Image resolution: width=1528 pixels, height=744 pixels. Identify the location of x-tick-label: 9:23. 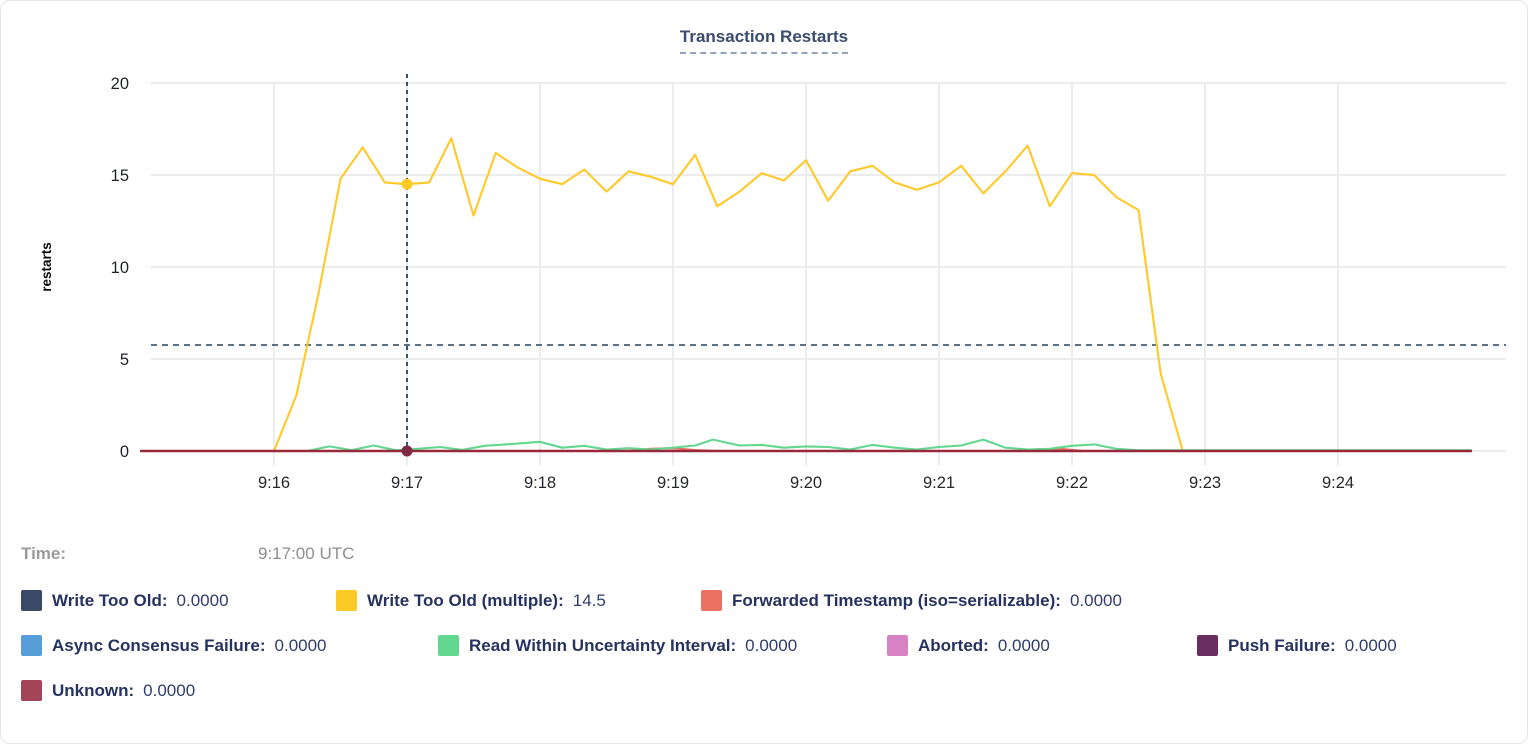
(1205, 483).